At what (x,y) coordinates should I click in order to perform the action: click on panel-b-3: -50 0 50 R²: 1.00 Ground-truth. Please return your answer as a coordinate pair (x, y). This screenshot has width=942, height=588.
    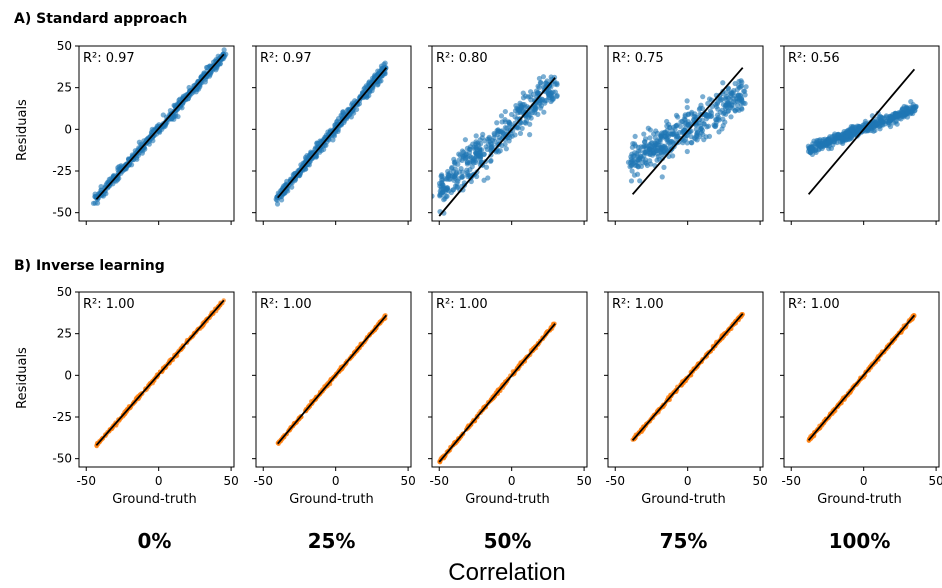
    Looking at the image, I should click on (510, 399).